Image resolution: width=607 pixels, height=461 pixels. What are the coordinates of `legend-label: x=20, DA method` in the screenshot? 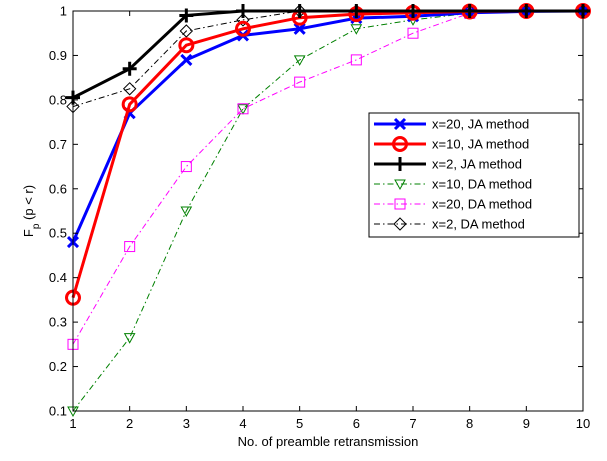 It's located at (482, 204).